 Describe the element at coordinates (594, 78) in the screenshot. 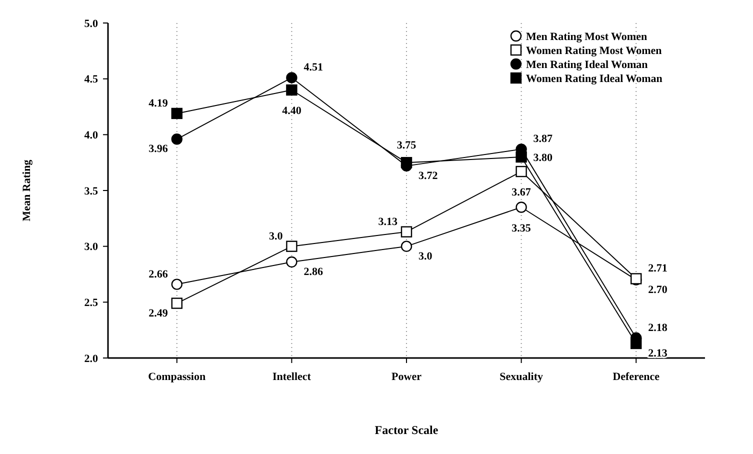

I see `legend-label: Women Rating Ideal Woman` at that location.